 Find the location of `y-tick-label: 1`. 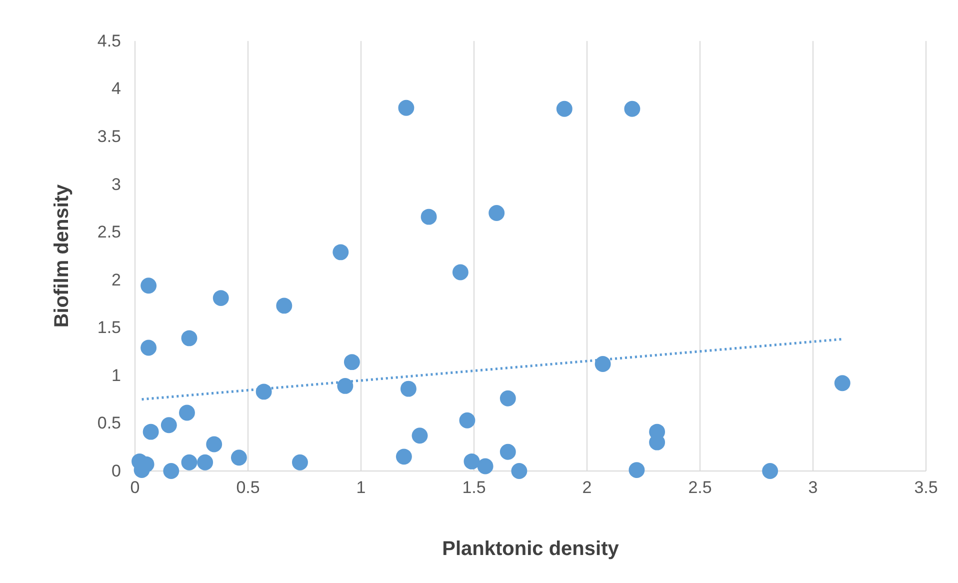

y-tick-label: 1 is located at coordinates (116, 375).